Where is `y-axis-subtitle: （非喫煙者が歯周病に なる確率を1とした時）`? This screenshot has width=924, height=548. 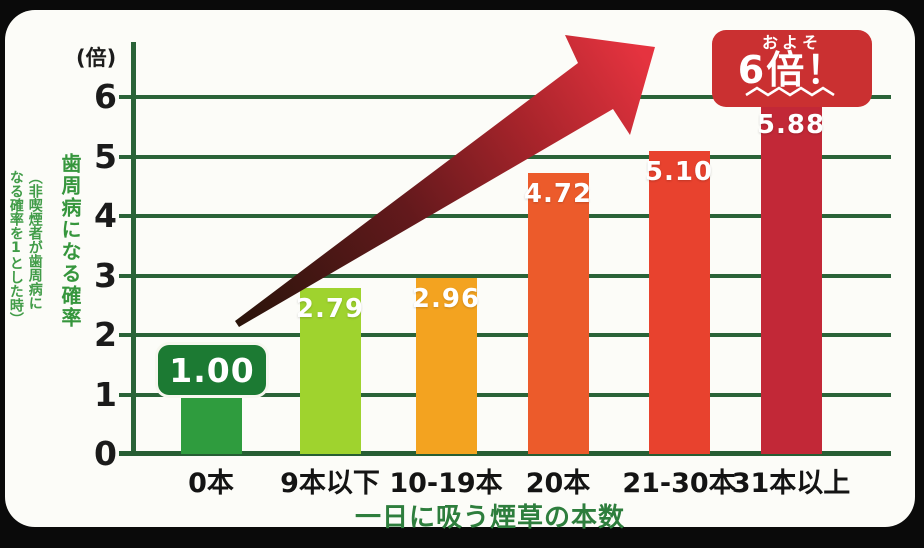 y-axis-subtitle: （非喫煙者が歯周病に なる確率を1とした時） is located at coordinates (25, 260).